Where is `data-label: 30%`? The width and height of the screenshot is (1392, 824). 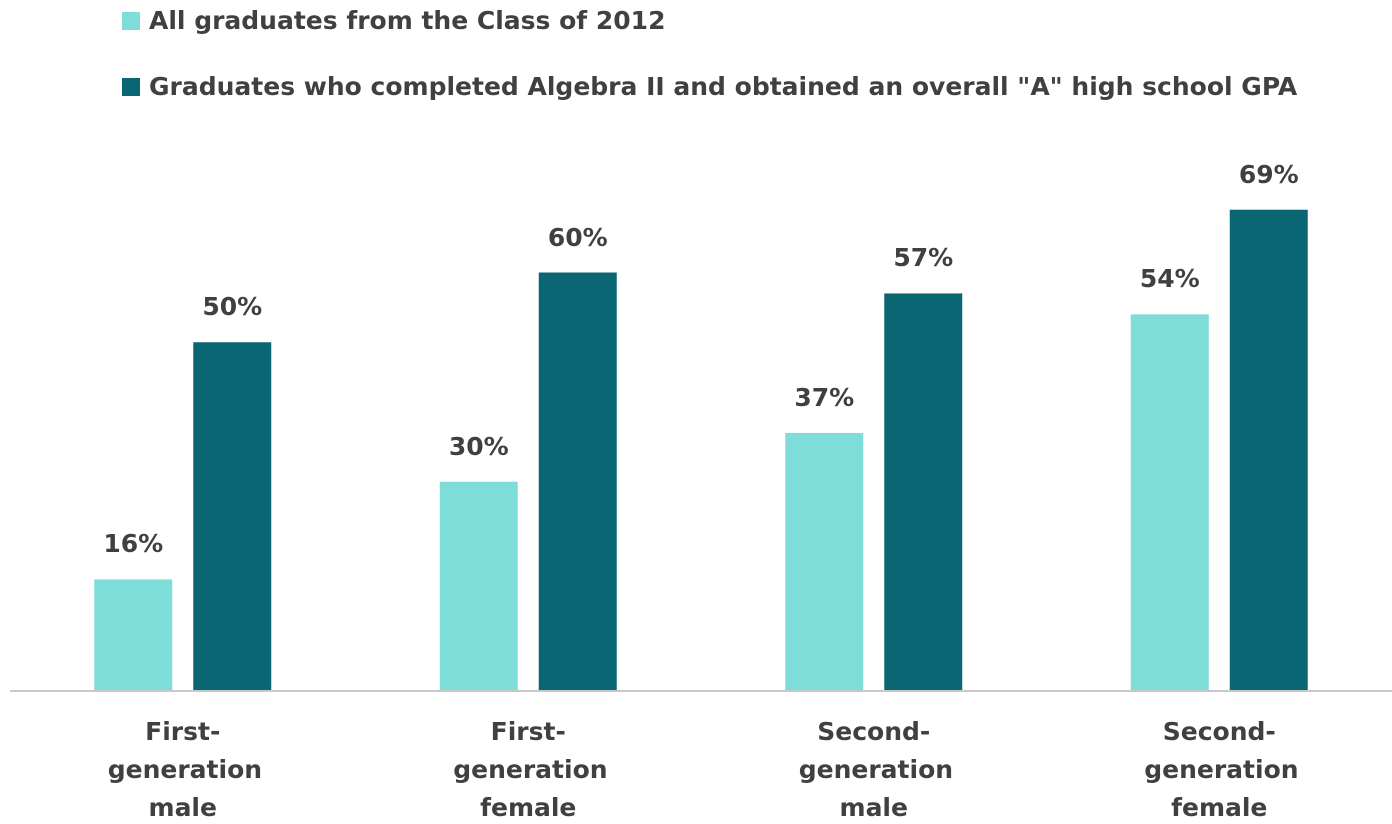
data-label: 30% is located at coordinates (478, 446).